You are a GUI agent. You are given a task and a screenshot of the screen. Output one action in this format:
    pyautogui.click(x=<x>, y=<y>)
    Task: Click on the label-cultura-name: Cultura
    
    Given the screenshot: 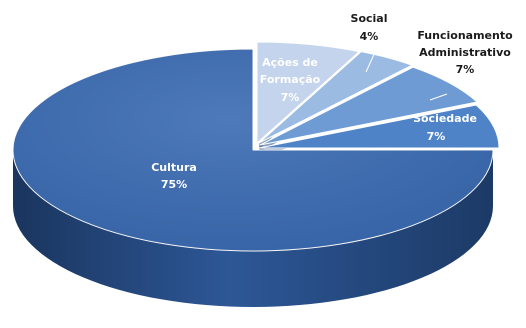 What is the action you would take?
    pyautogui.click(x=174, y=167)
    